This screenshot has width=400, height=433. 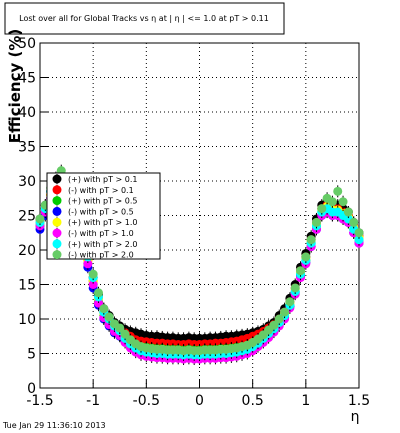 I want to click on legend-item: (+) with pT > 0.1, so click(x=94, y=179).